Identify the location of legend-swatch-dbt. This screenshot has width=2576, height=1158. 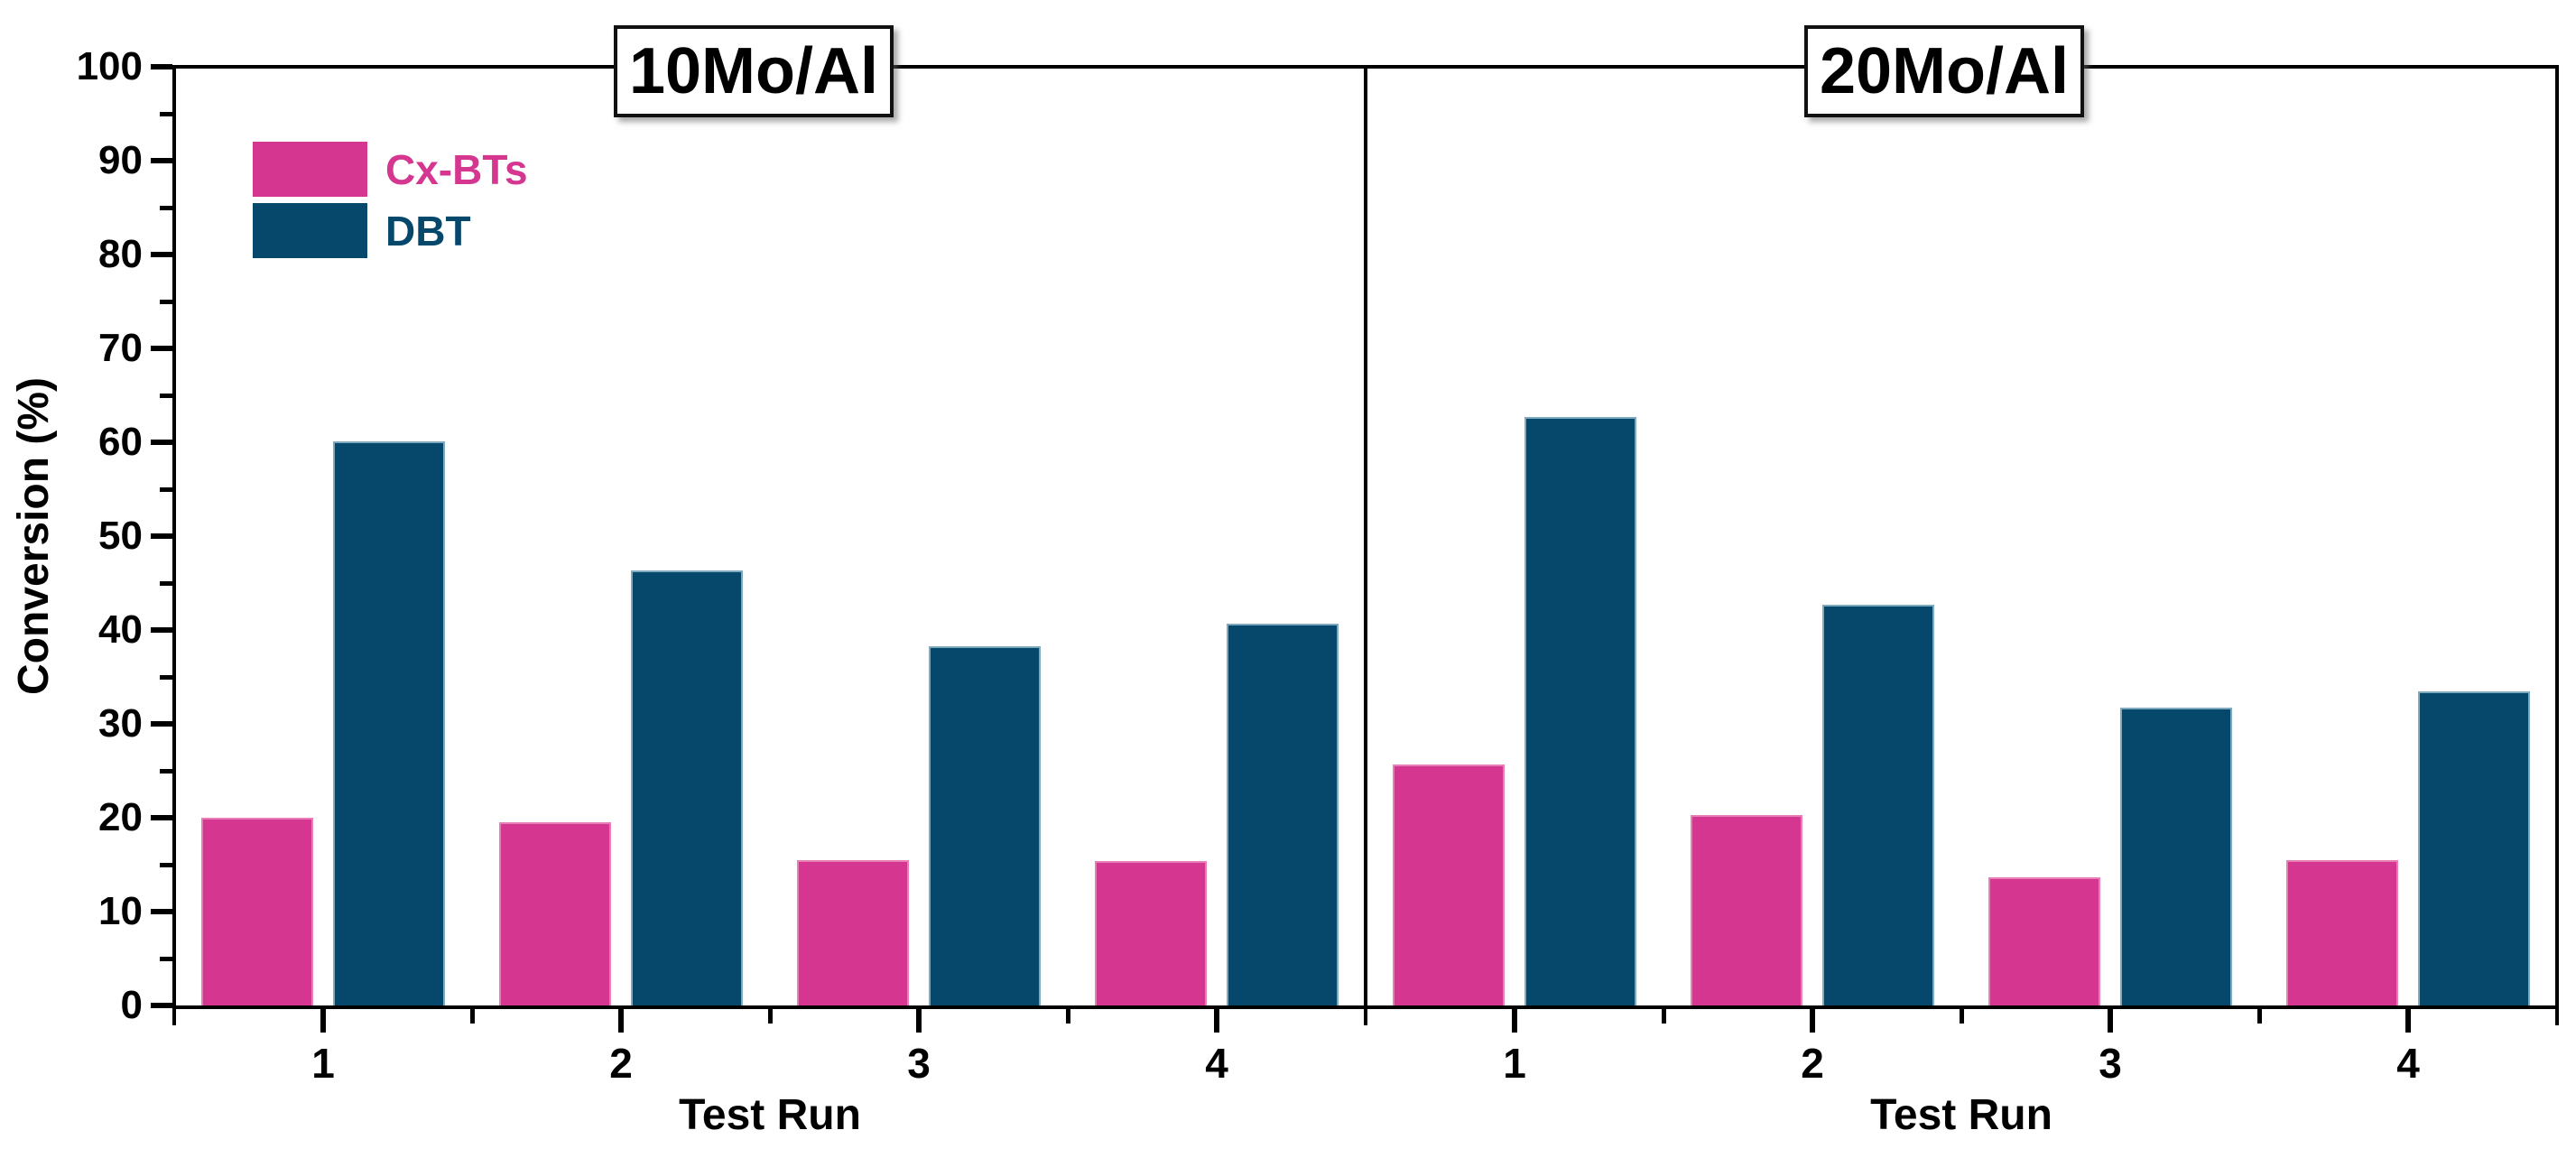
(310, 230).